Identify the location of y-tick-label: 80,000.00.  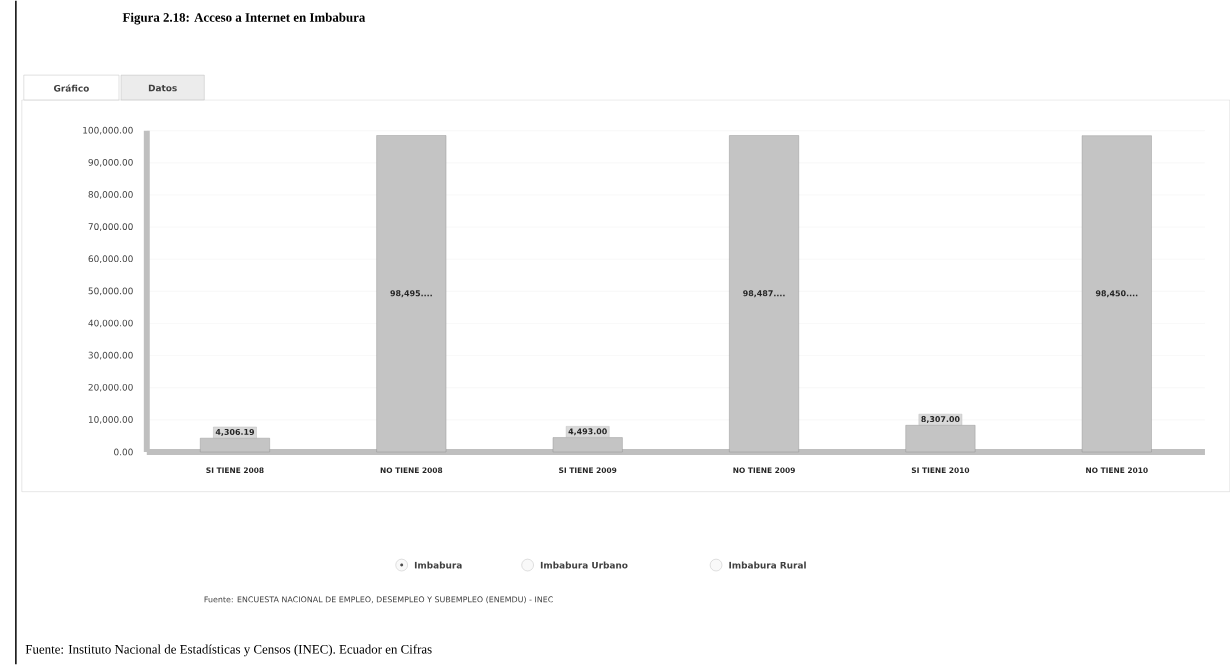
(110, 195).